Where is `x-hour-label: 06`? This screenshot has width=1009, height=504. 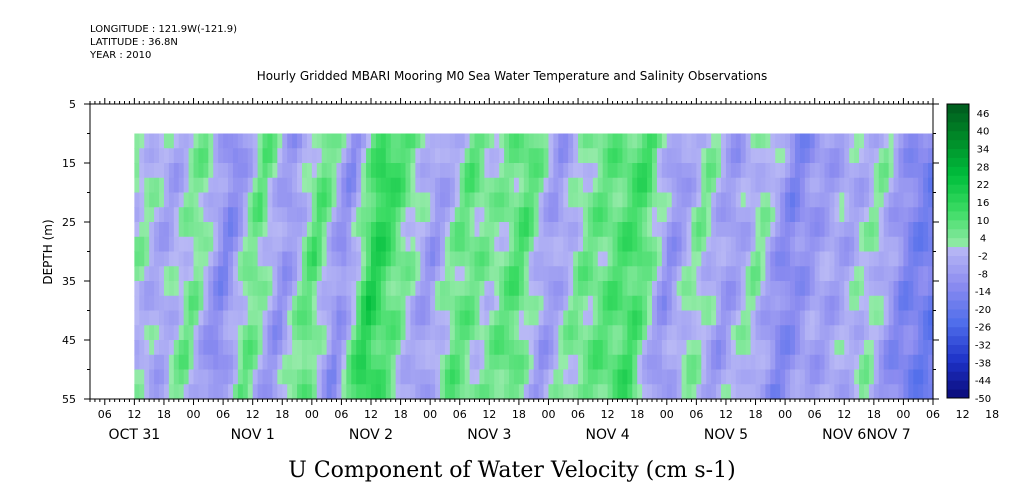
x-hour-label: 06 is located at coordinates (223, 414).